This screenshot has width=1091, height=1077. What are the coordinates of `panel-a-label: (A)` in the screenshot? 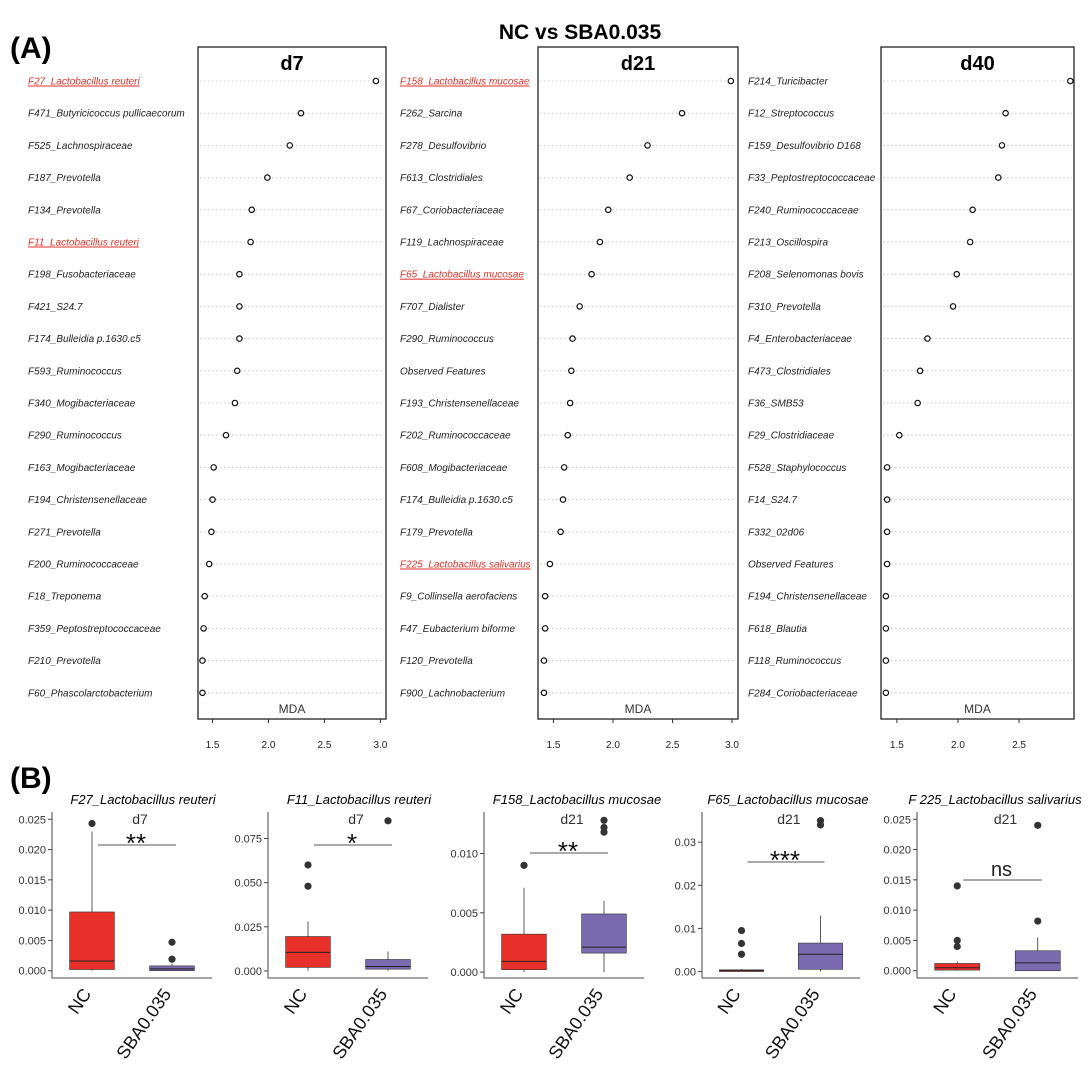 It's located at (31, 48).